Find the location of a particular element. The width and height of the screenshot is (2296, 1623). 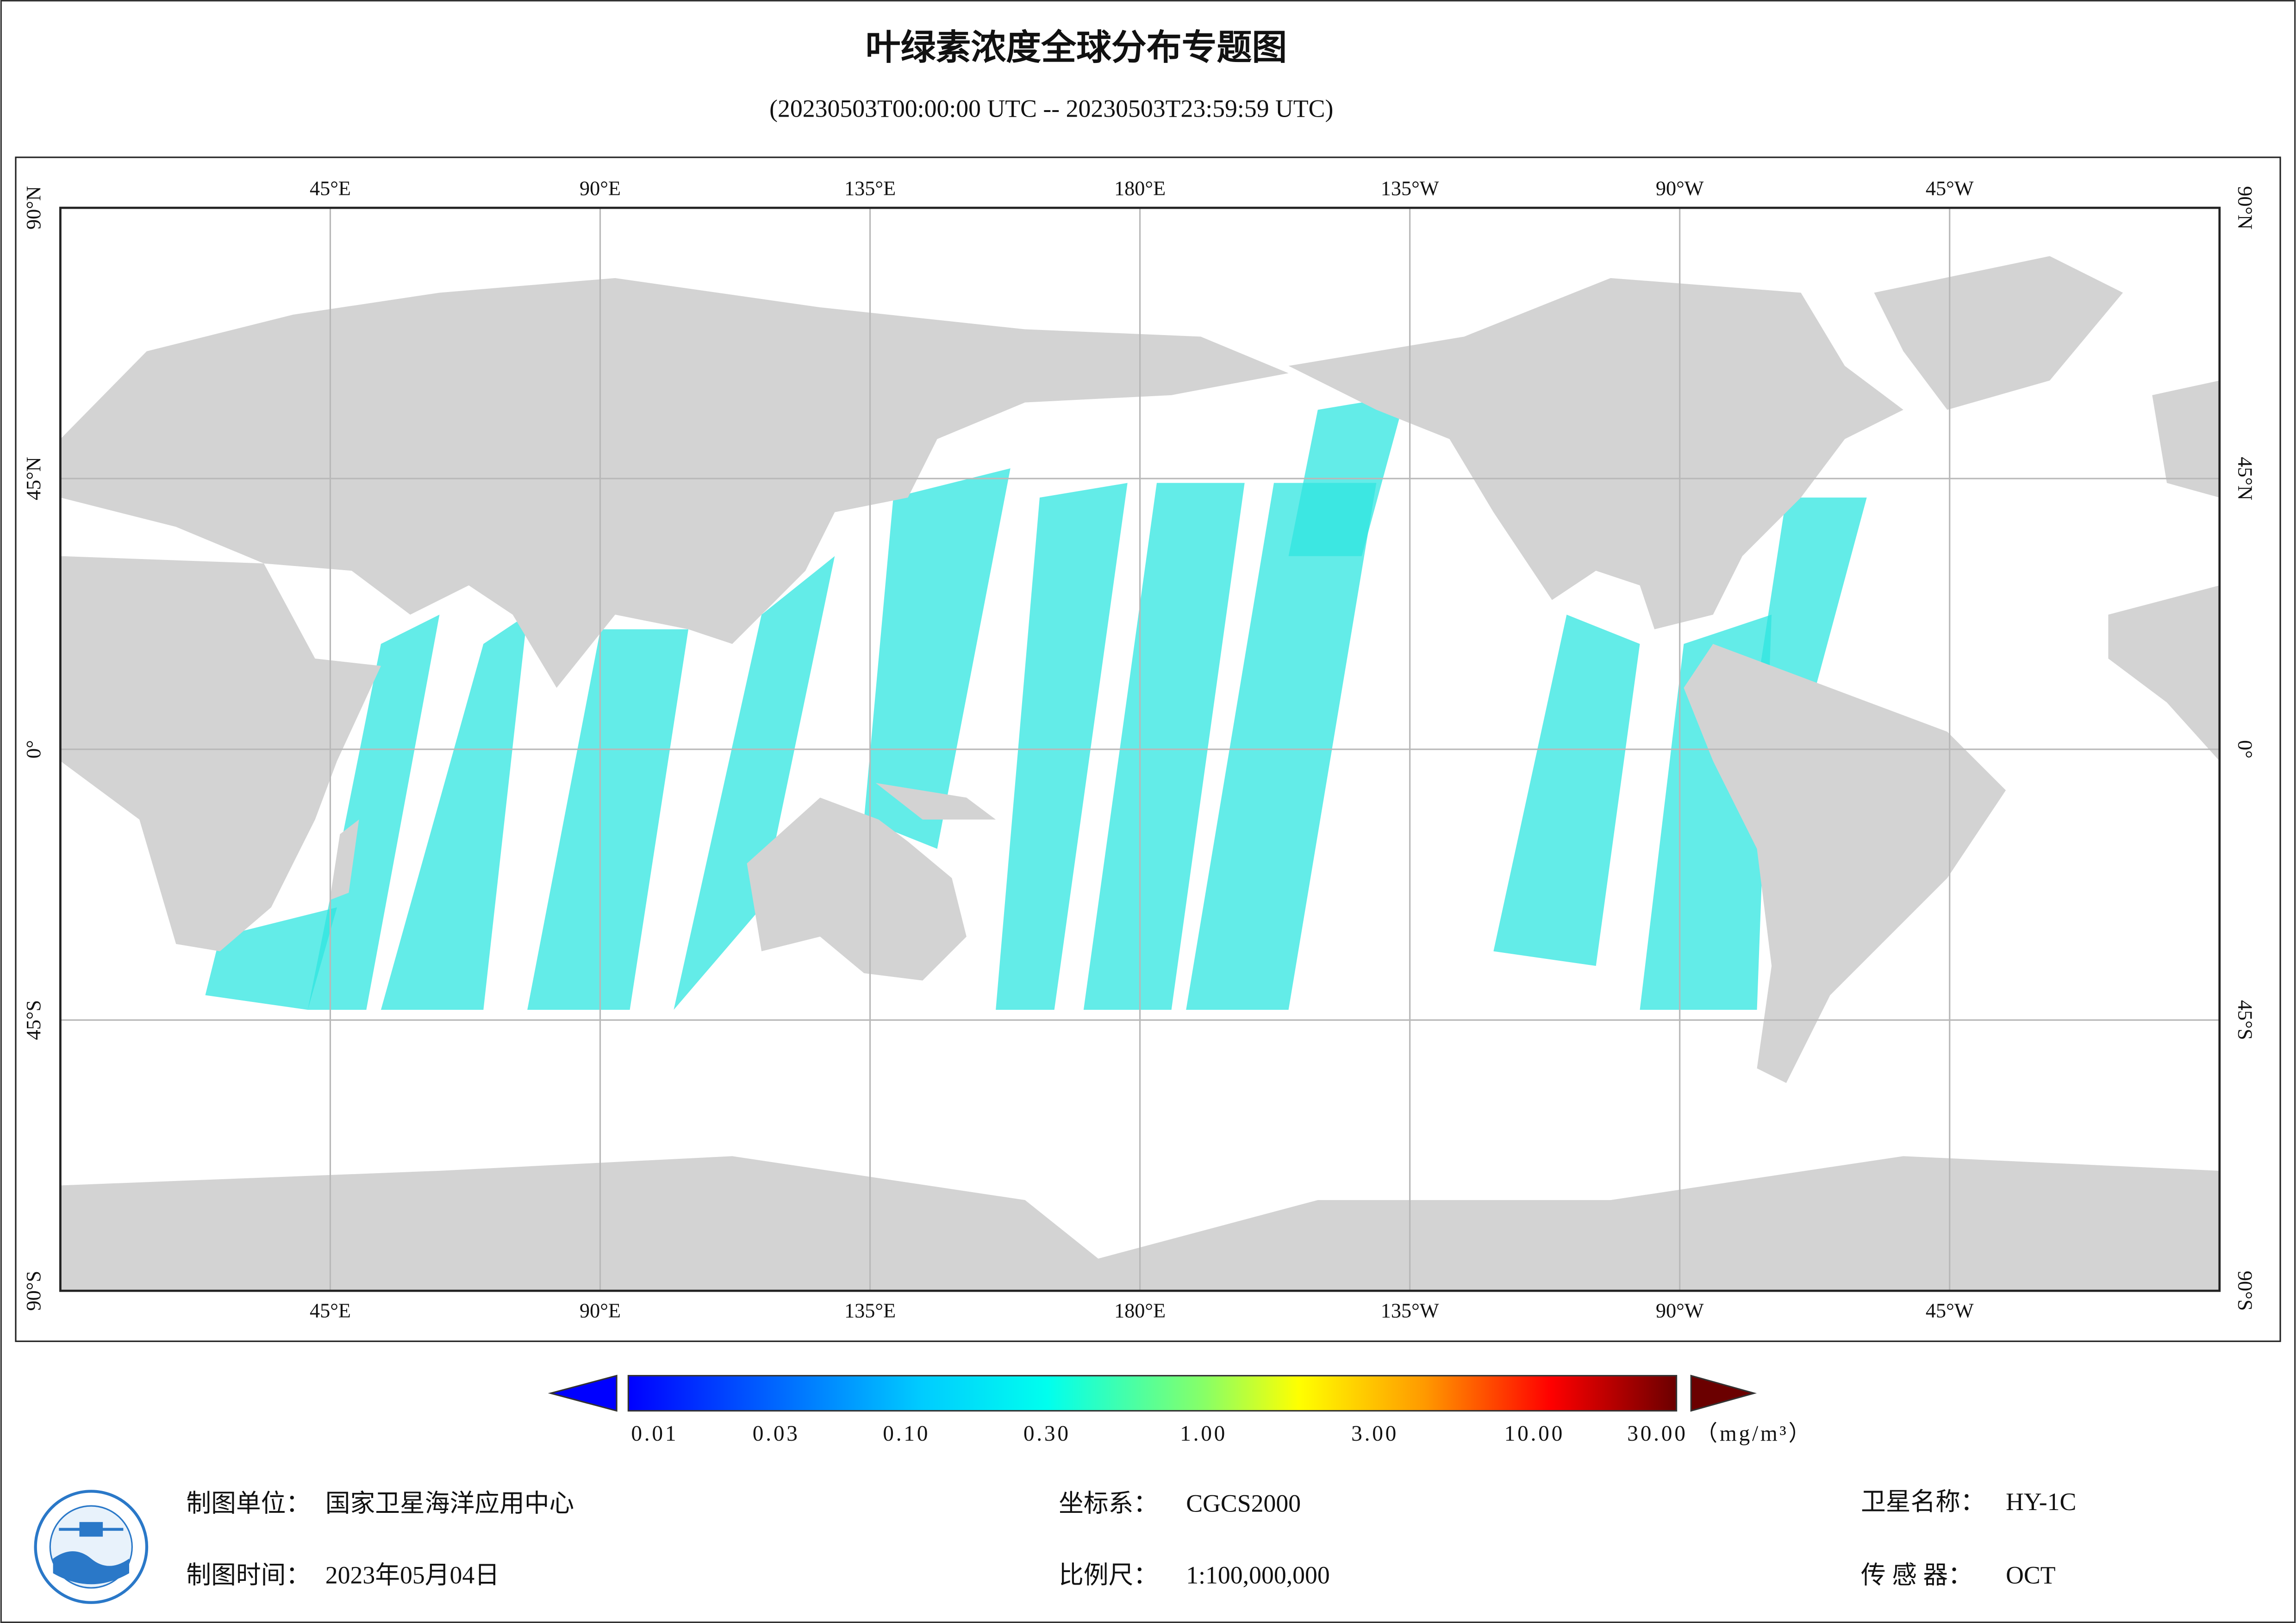

satellite-label: 卫星名称： is located at coordinates (1923, 1502).